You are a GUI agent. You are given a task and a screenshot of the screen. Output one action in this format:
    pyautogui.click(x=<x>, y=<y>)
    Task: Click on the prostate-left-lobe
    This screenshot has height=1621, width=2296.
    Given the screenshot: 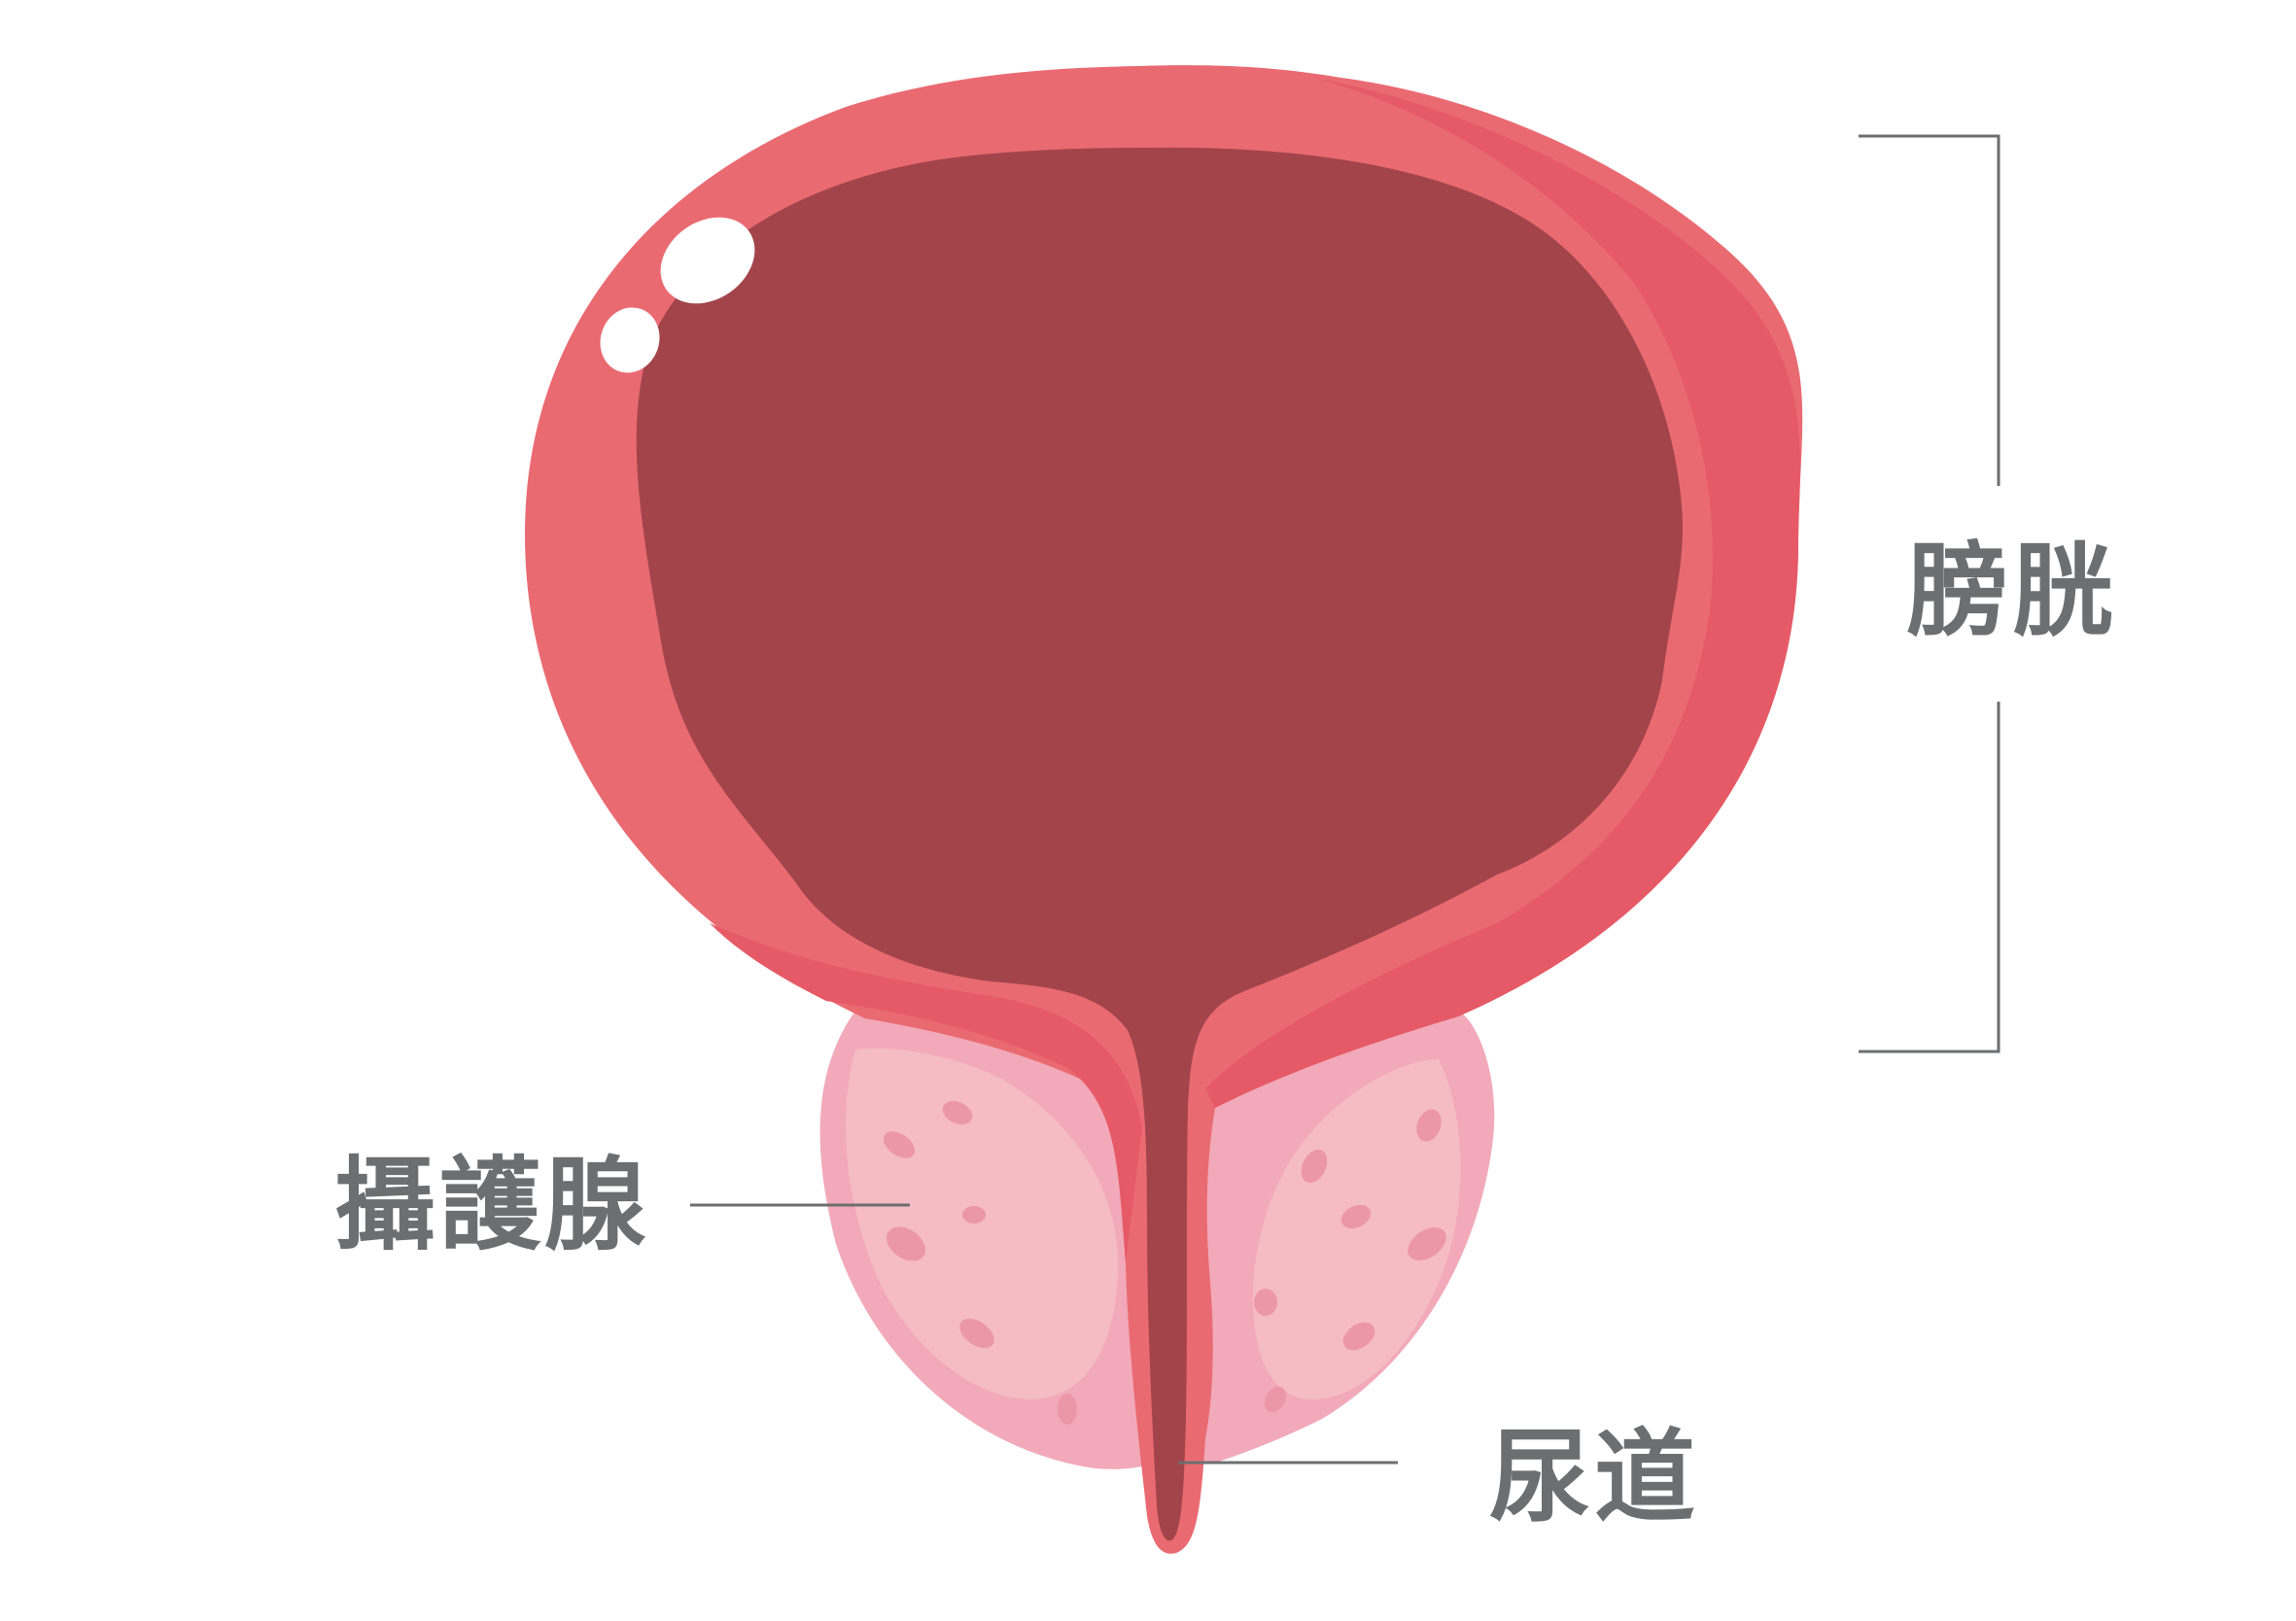 What is the action you would take?
    pyautogui.click(x=982, y=1223)
    